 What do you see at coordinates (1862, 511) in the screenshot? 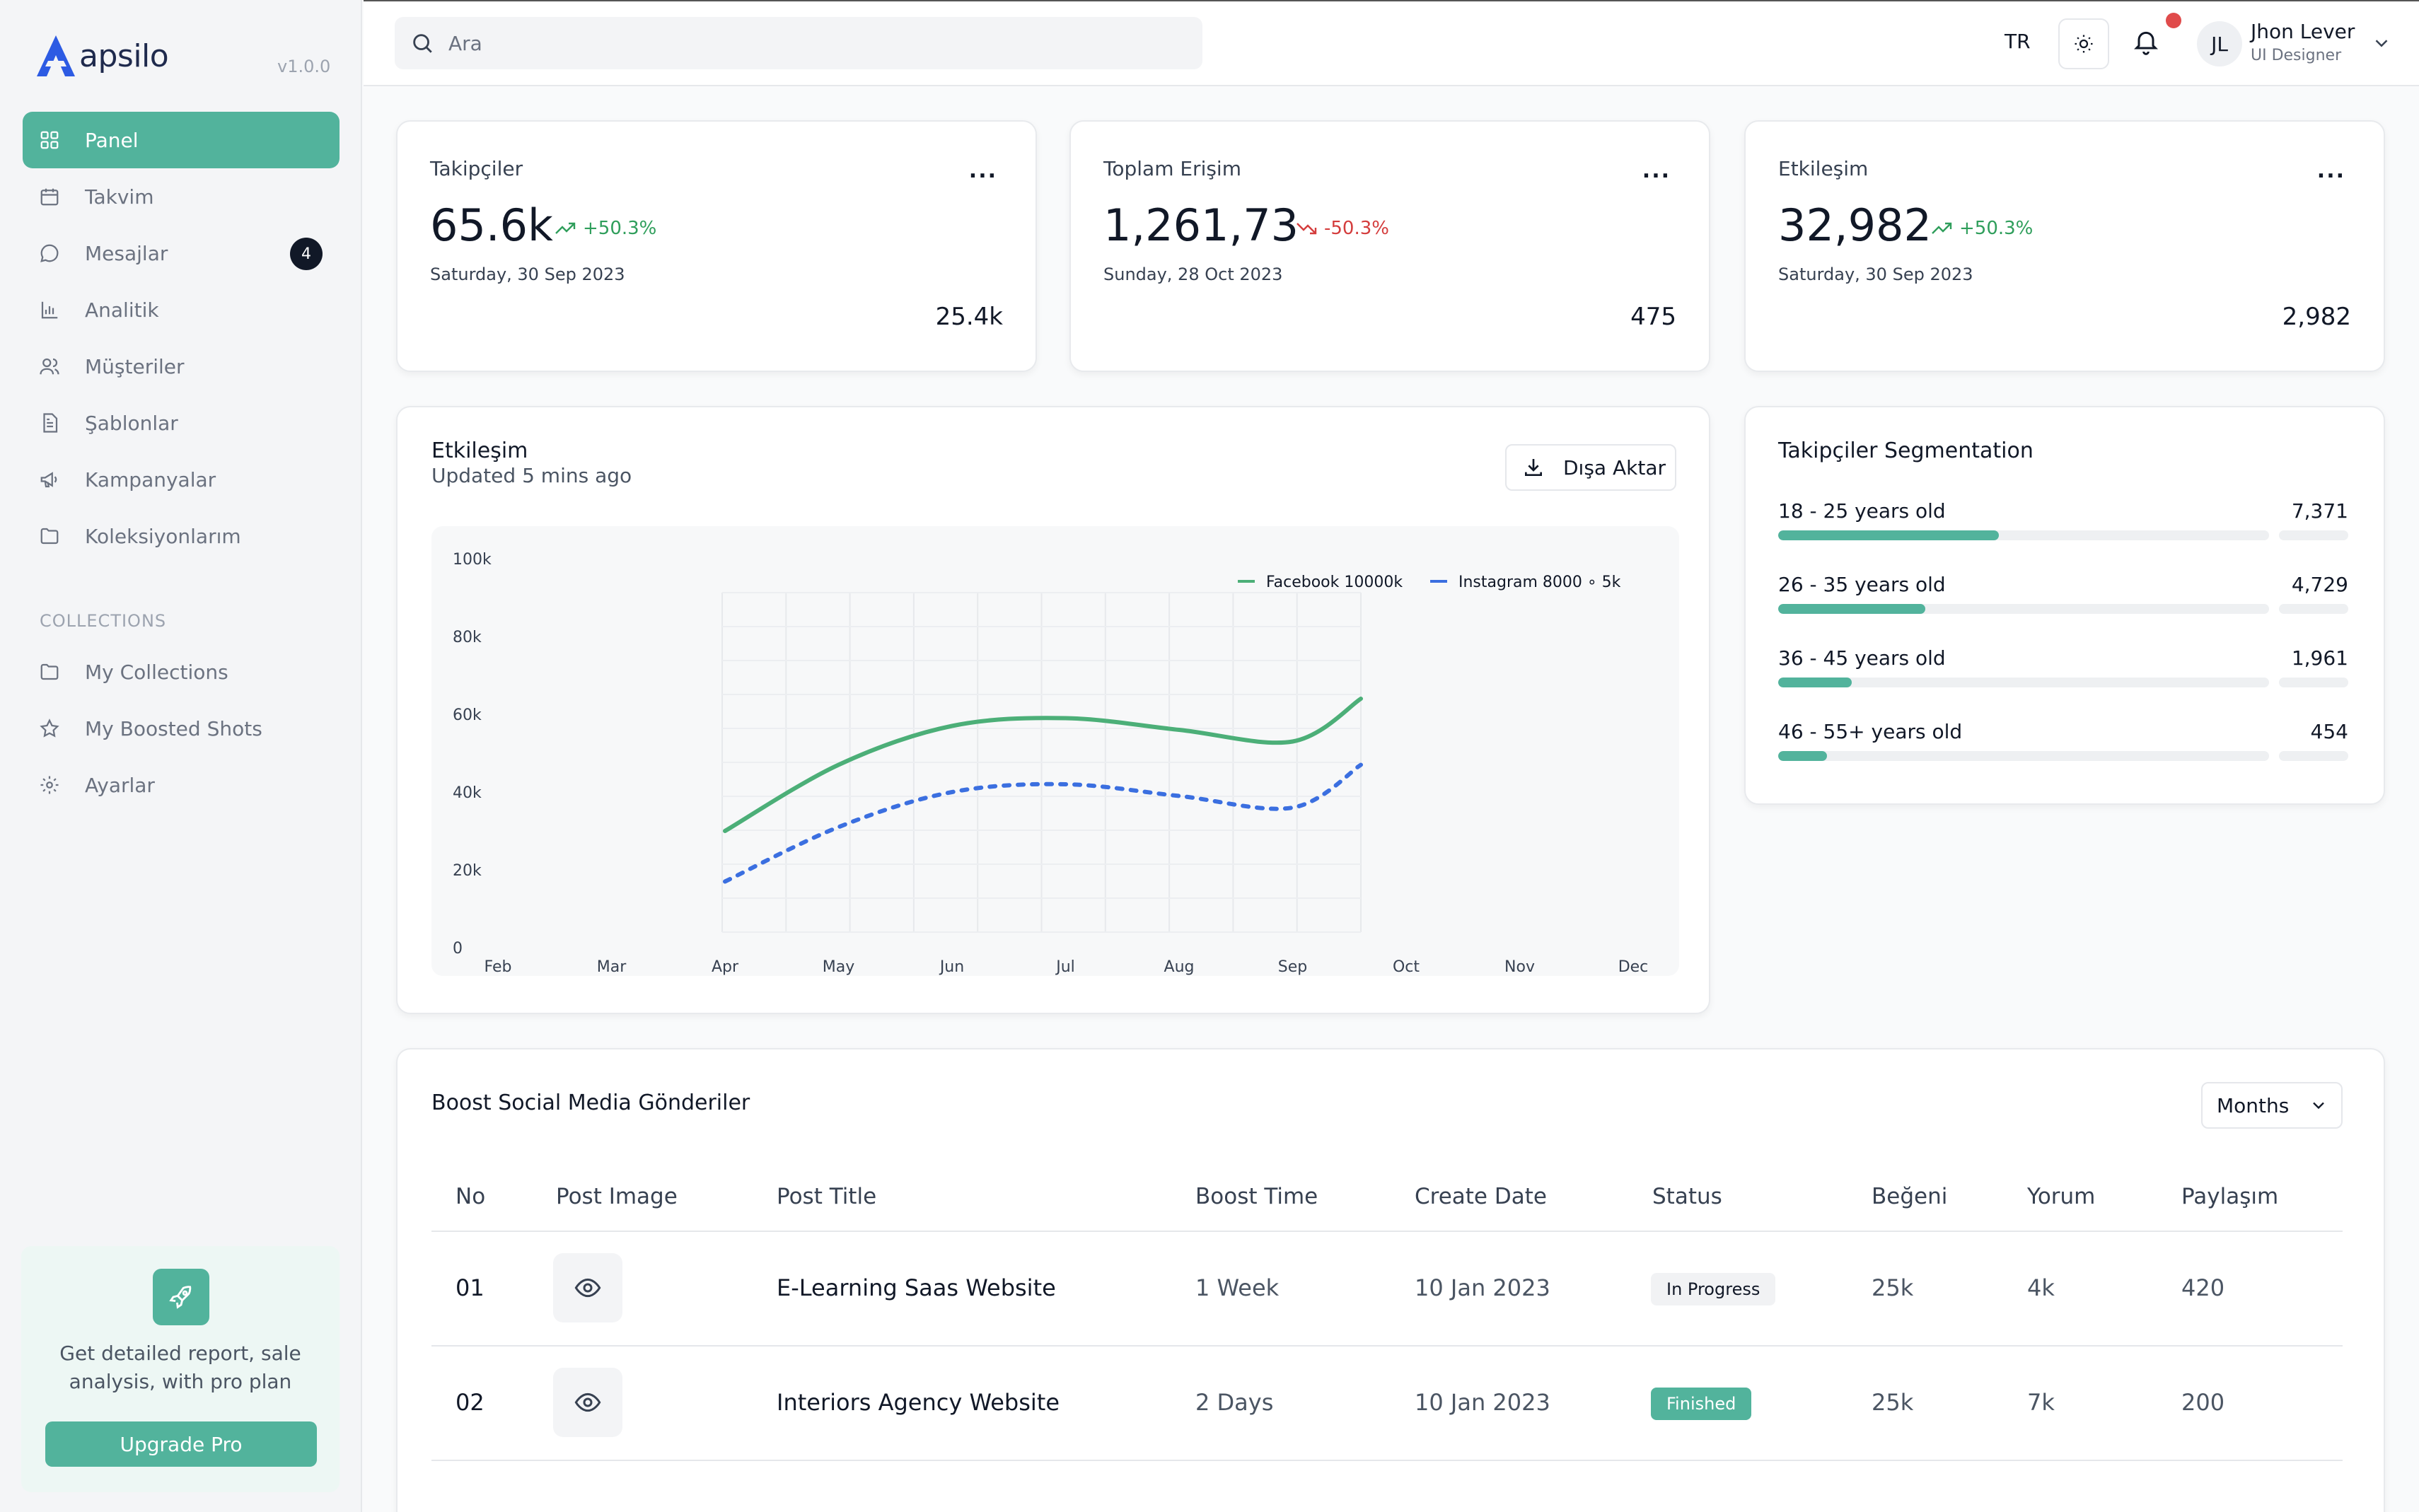
I see `segment-label: 18 - 25 years old` at bounding box center [1862, 511].